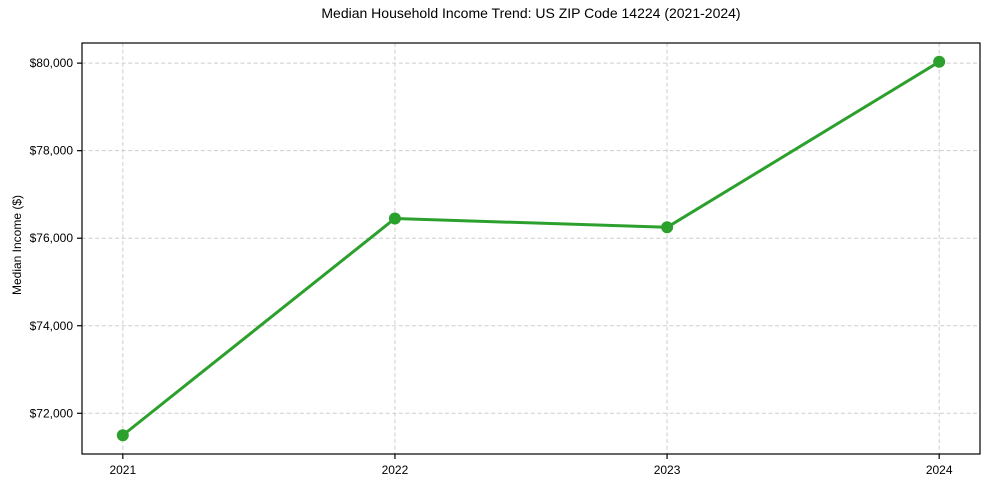  Describe the element at coordinates (52, 63) in the screenshot. I see `y-tick-label: $80,000` at that location.